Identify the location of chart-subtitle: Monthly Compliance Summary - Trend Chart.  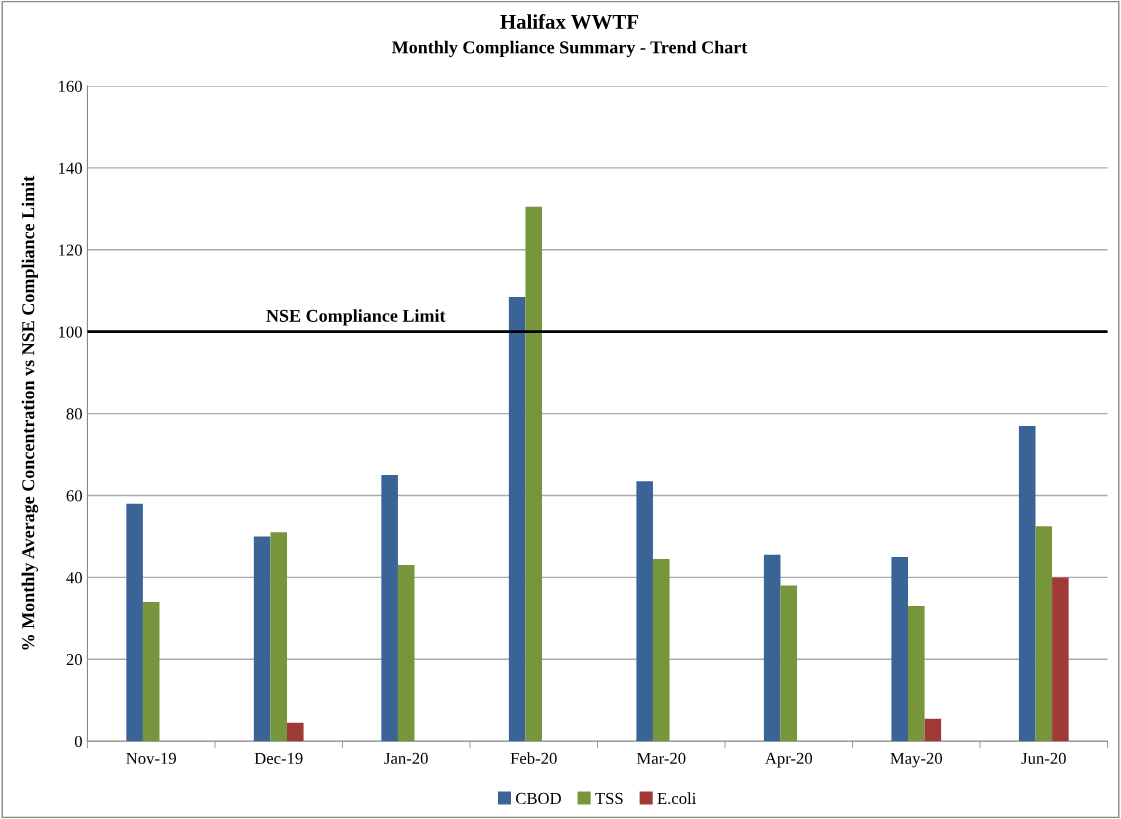
(569, 49).